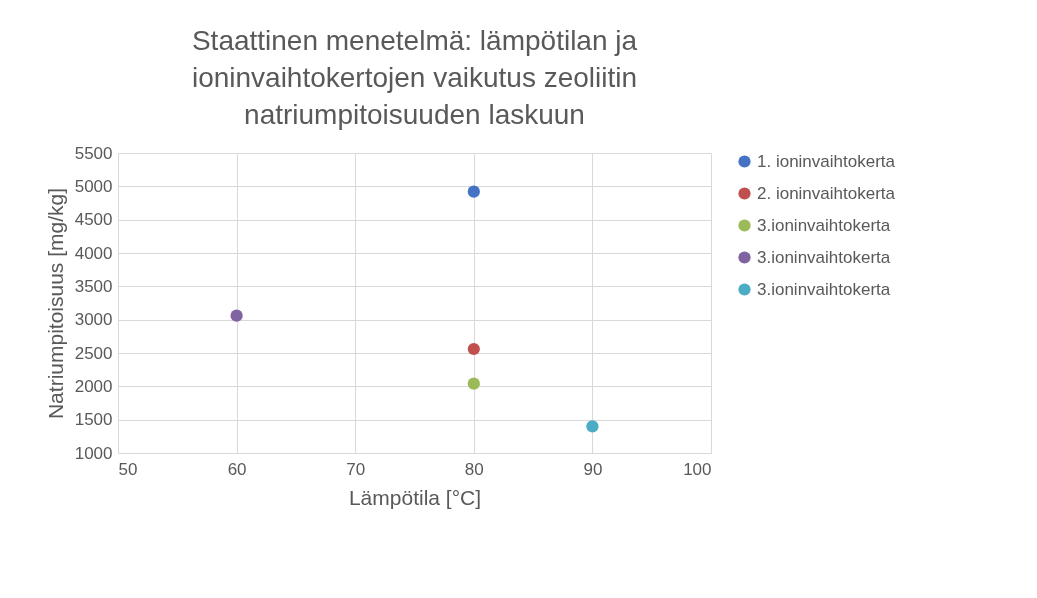  I want to click on y-tick-label: 5000, so click(93, 186).